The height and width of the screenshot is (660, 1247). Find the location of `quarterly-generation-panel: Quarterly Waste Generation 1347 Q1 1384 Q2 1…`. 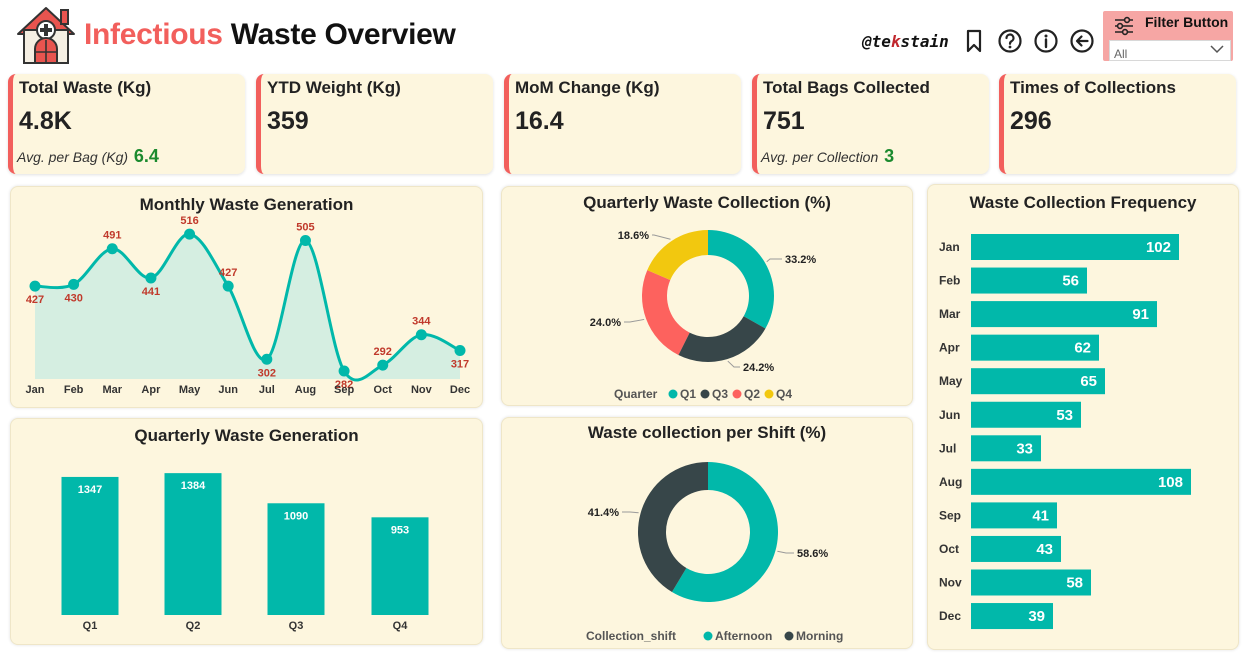

quarterly-generation-panel: Quarterly Waste Generation 1347 Q1 1384 Q2 1… is located at coordinates (246, 531).